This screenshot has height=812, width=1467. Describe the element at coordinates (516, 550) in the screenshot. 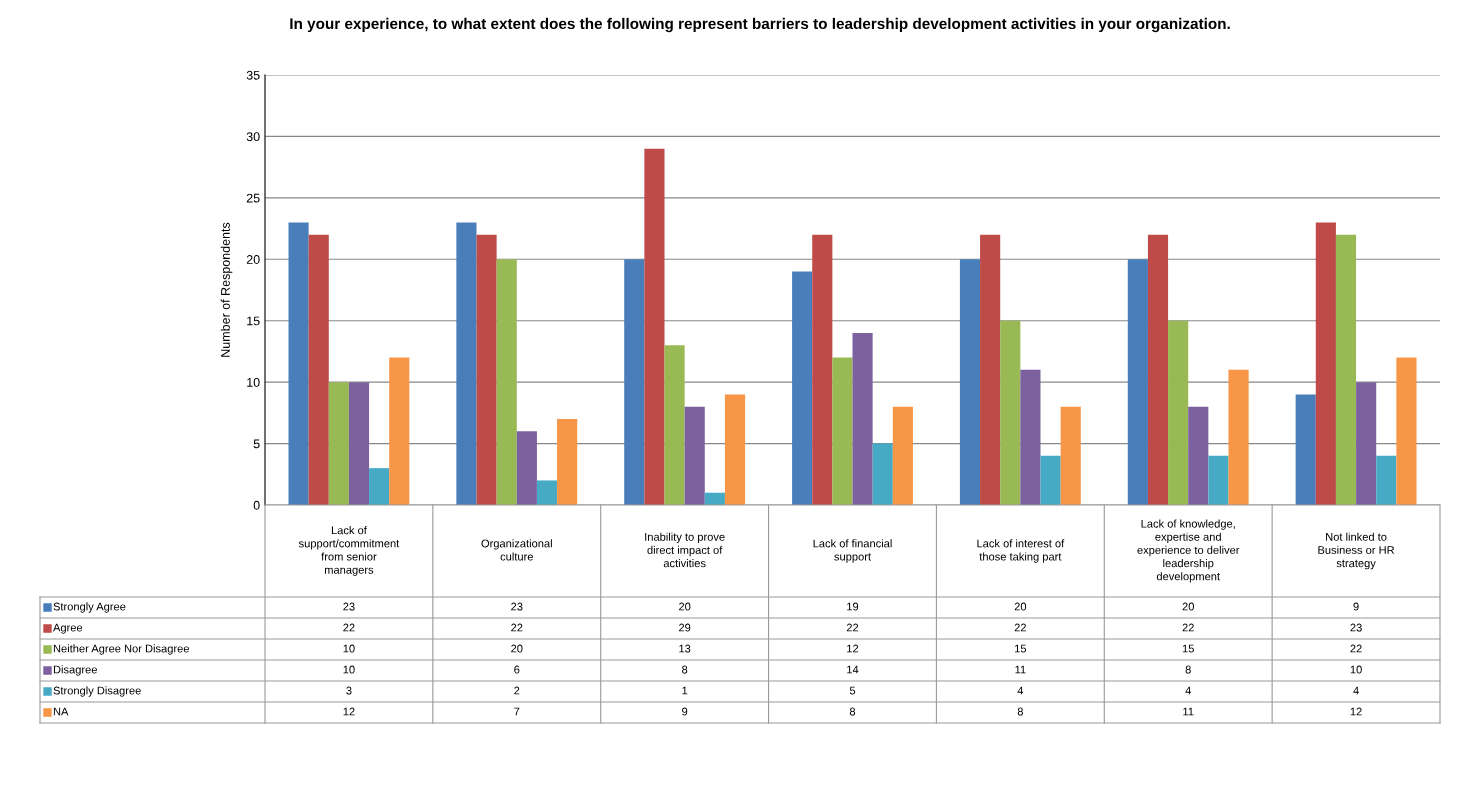

I see `x-tick-label: Organizational culture` at that location.